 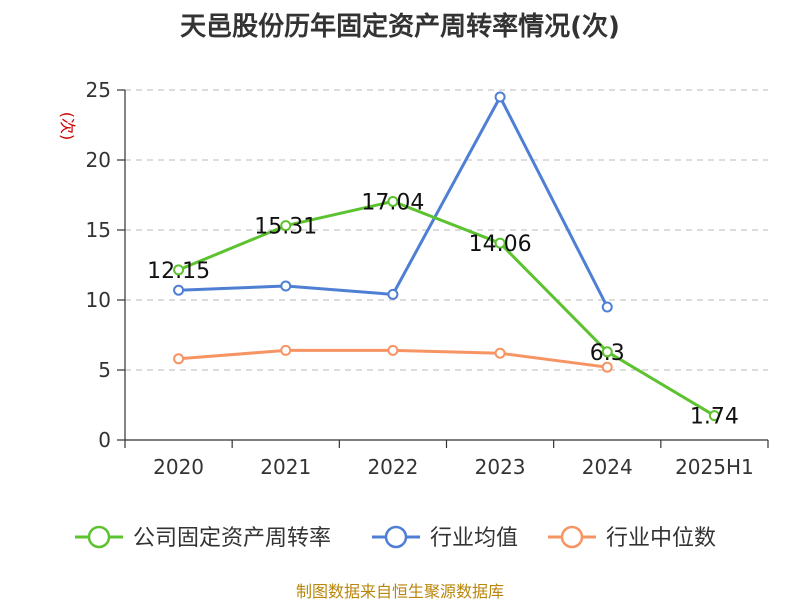 I want to click on data-label: 17.04, so click(x=392, y=202).